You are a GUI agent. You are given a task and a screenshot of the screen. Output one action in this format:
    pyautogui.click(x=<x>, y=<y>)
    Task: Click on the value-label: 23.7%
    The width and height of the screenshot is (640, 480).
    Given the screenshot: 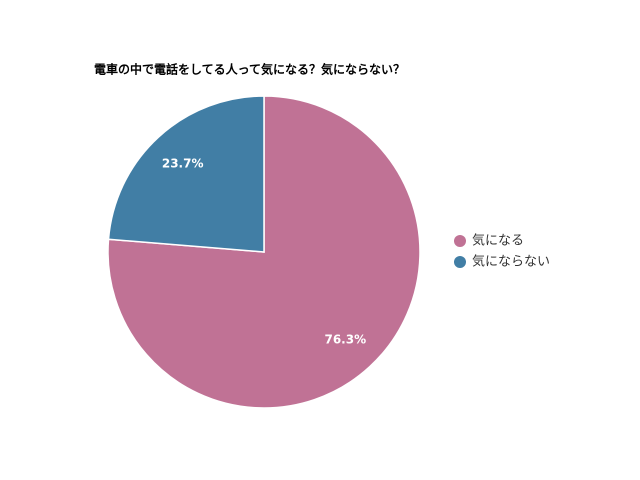 What is the action you would take?
    pyautogui.click(x=183, y=163)
    